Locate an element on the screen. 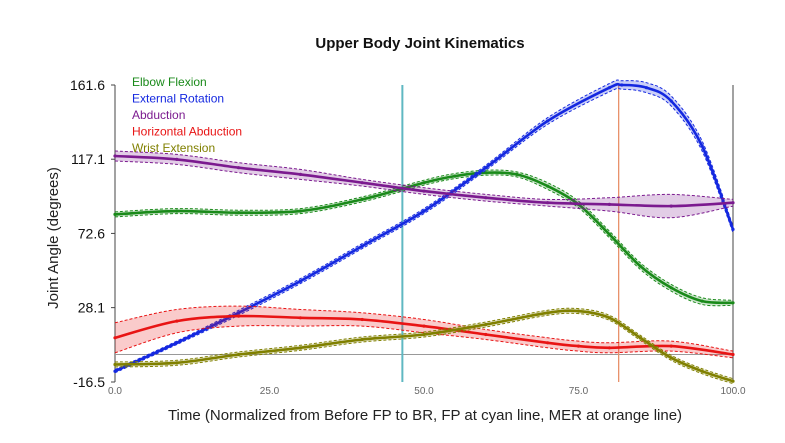  wrist-extension-lower-bound is located at coordinates (424, 348).